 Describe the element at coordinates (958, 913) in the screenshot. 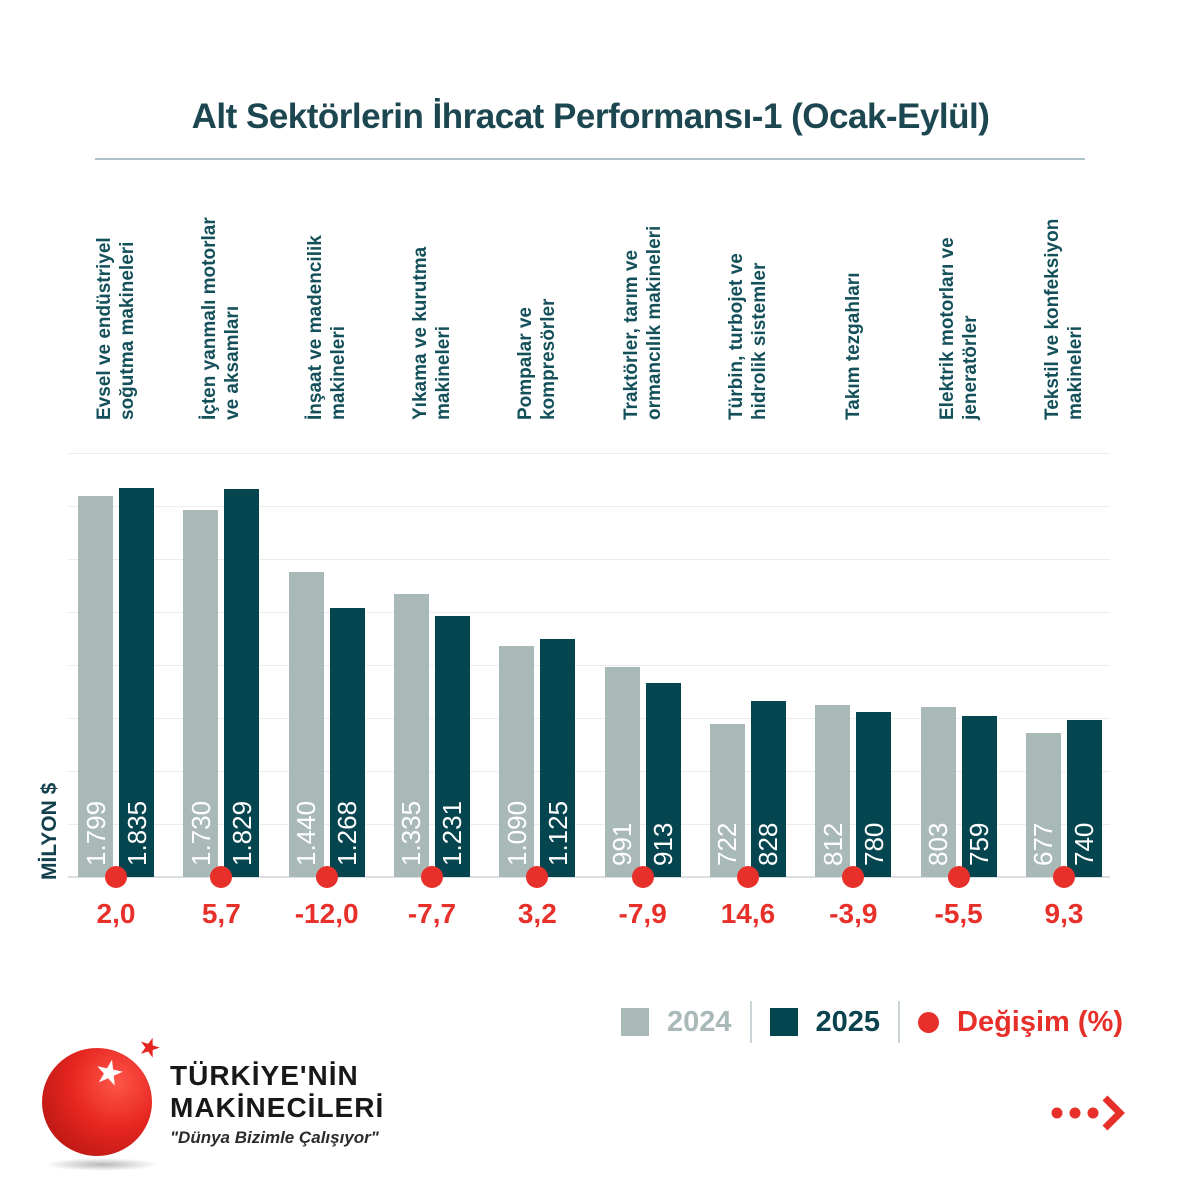

I see `change-percent-label: -5,5` at that location.